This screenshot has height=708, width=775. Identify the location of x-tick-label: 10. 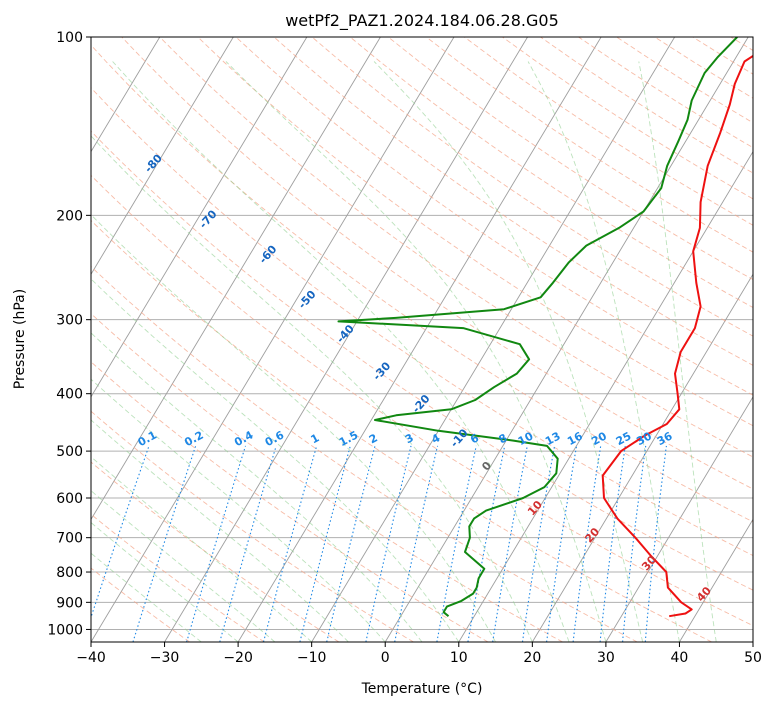
(459, 658).